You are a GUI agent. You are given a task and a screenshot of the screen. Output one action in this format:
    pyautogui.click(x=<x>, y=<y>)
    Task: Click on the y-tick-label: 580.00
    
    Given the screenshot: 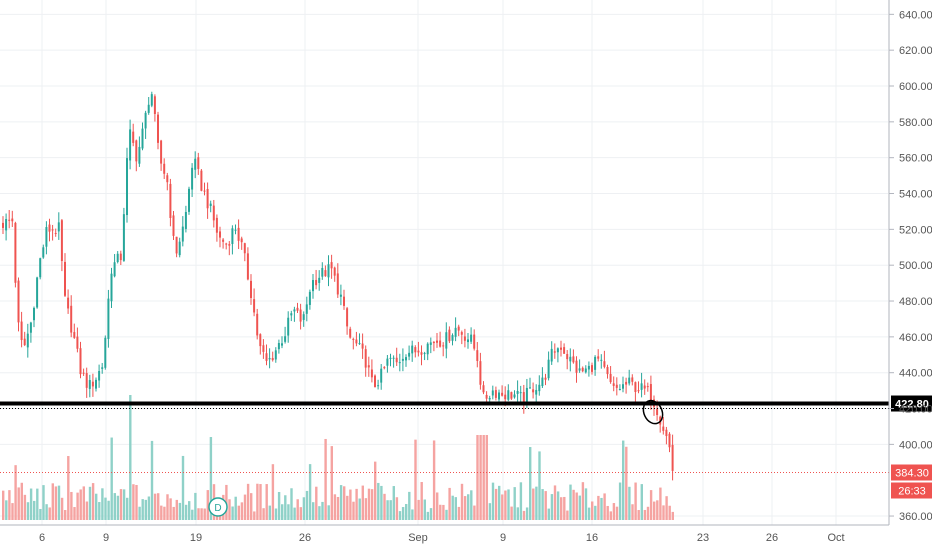 What is the action you would take?
    pyautogui.click(x=915, y=123)
    